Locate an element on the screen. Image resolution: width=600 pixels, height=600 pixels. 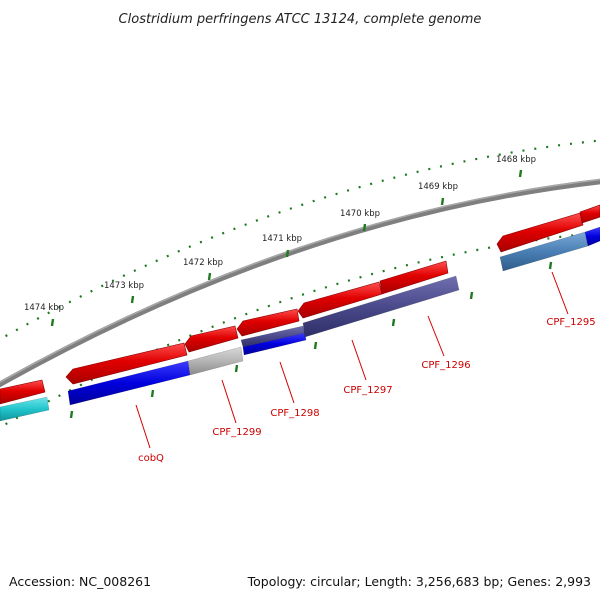
leader-cobq is located at coordinates (143, 426).